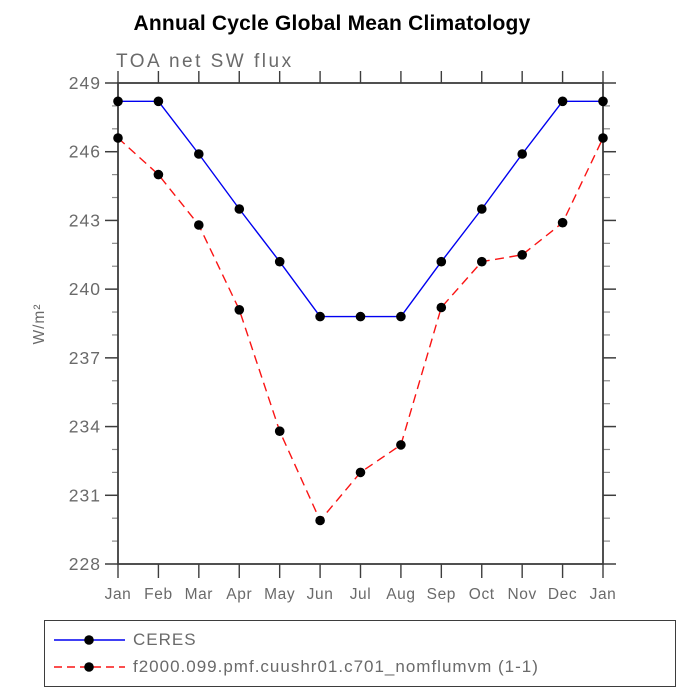  I want to click on x-tick-label: Apr, so click(239, 594).